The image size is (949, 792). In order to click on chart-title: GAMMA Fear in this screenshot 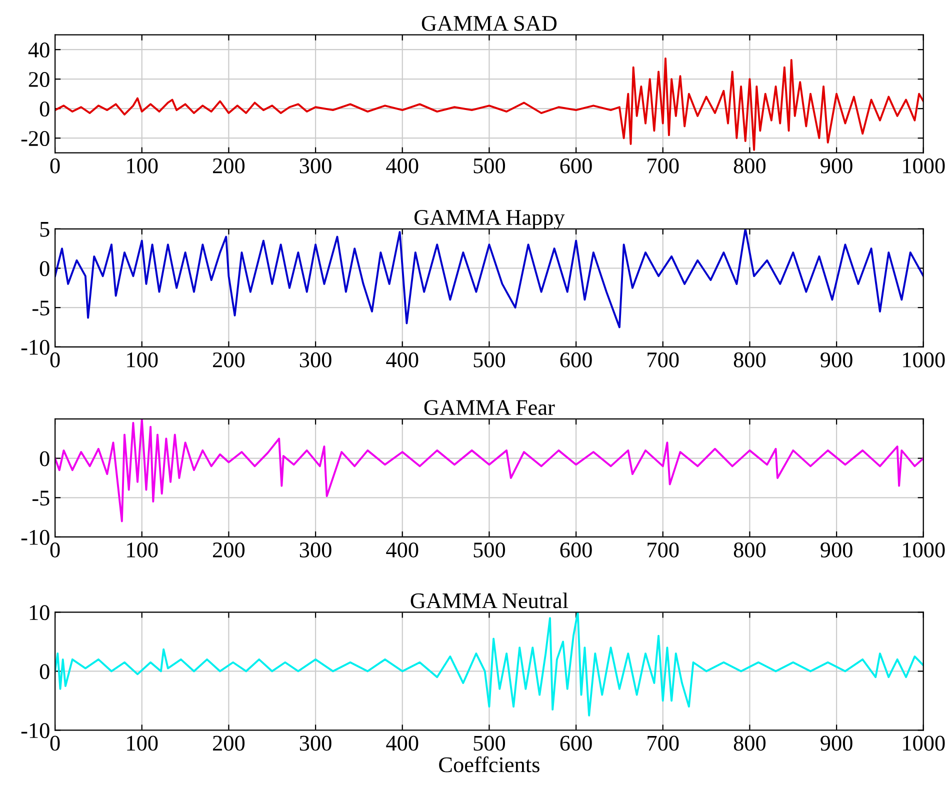, I will do `click(489, 408)`.